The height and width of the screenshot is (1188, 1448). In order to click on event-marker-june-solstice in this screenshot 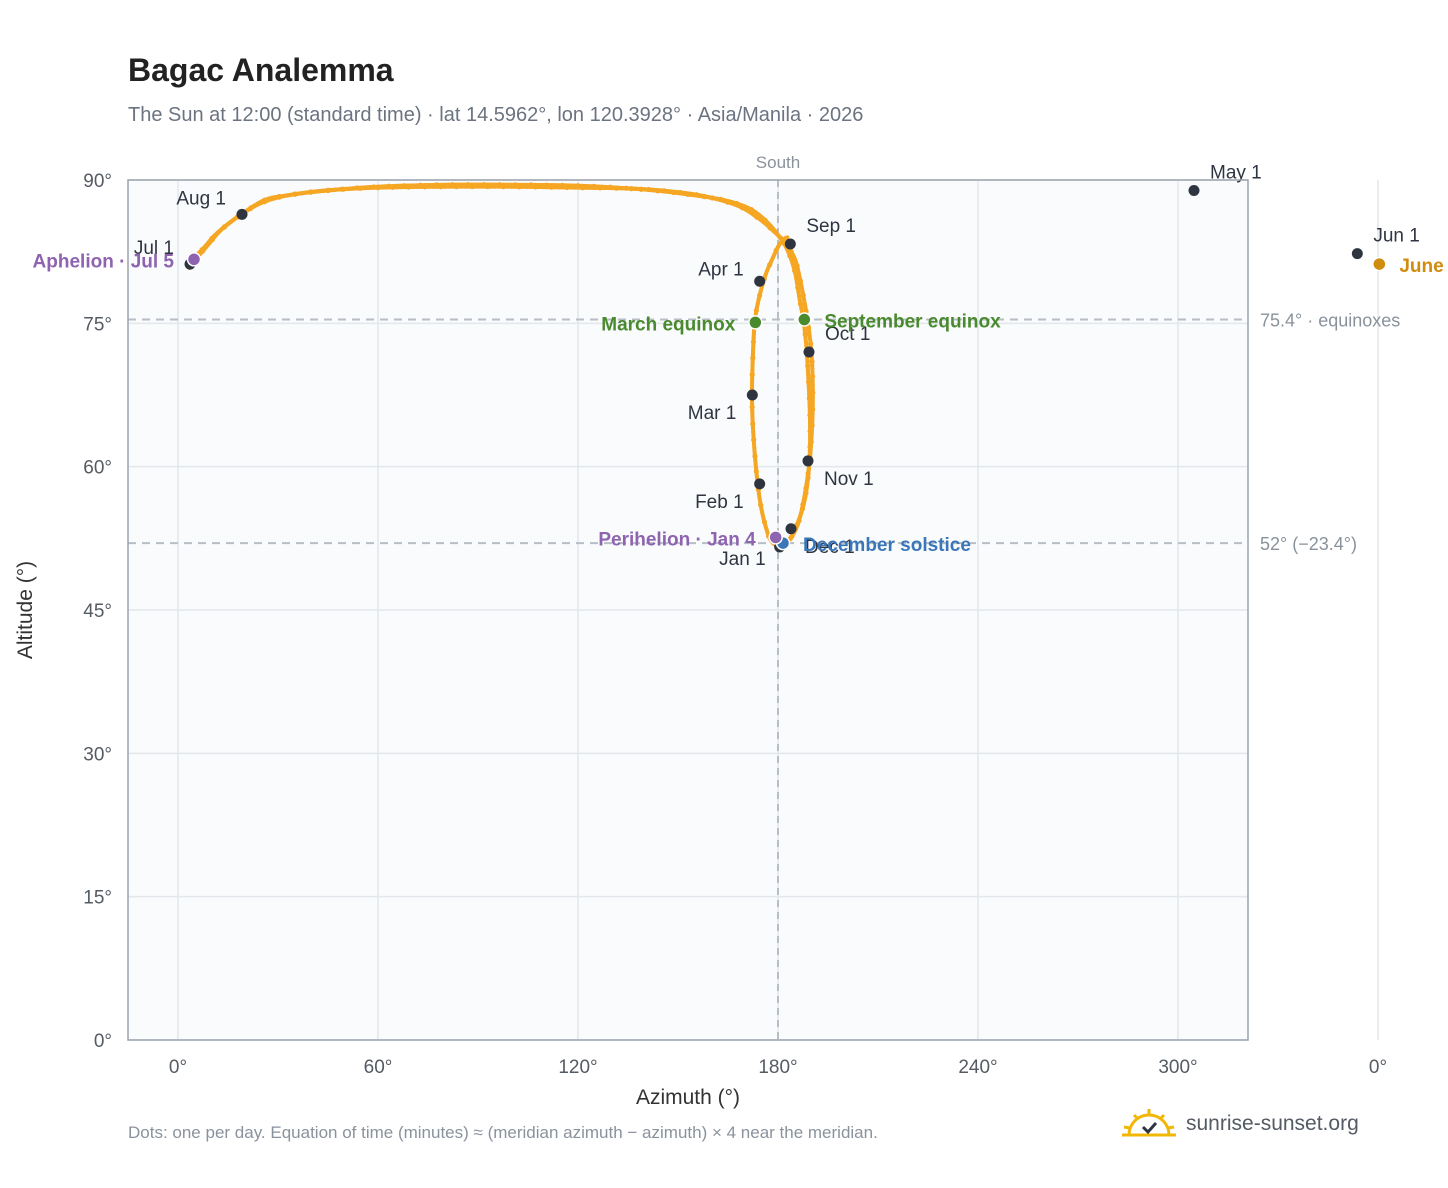, I will do `click(1379, 264)`.